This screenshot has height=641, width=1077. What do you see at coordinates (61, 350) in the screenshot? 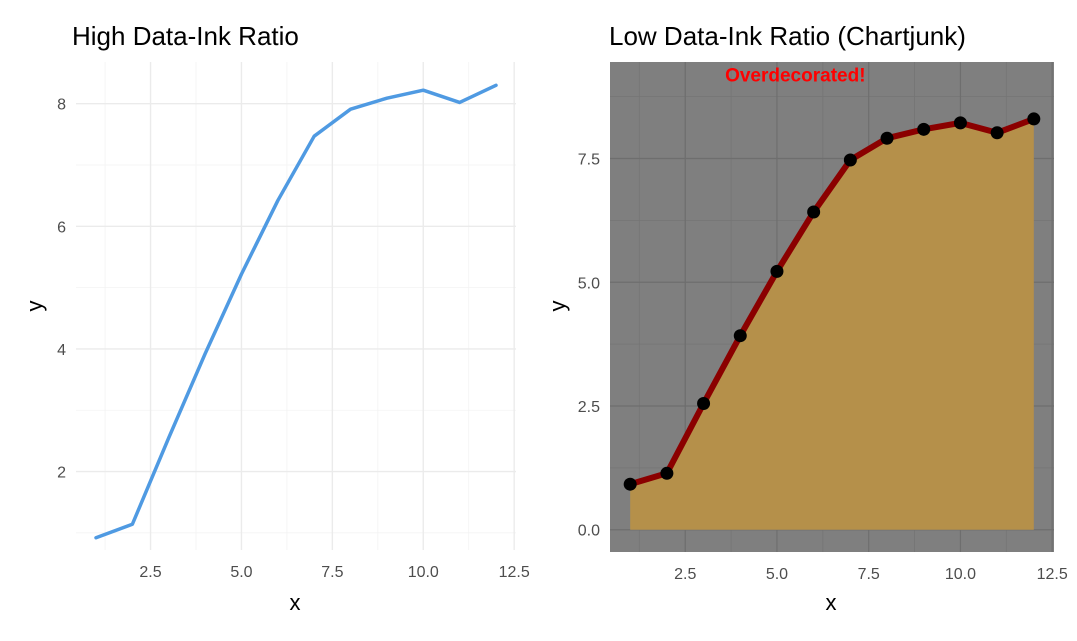
I see `y-tick-label: 4` at bounding box center [61, 350].